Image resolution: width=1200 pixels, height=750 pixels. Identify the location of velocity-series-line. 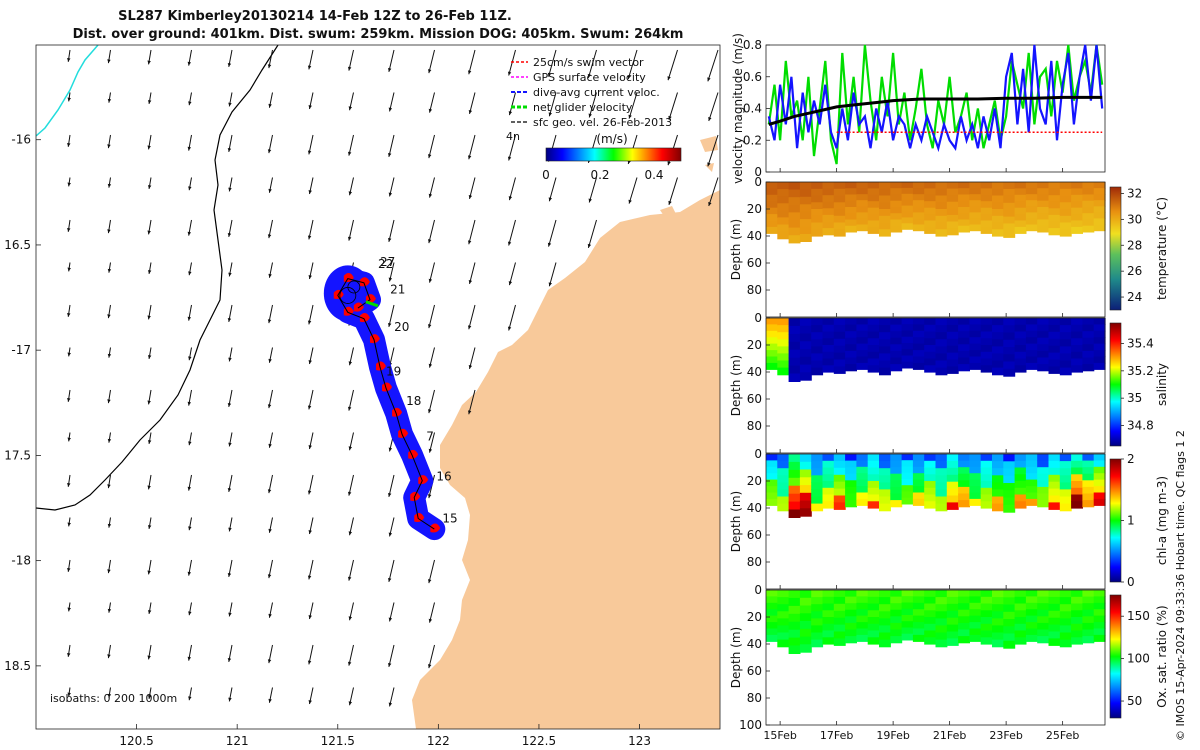
(935, 104).